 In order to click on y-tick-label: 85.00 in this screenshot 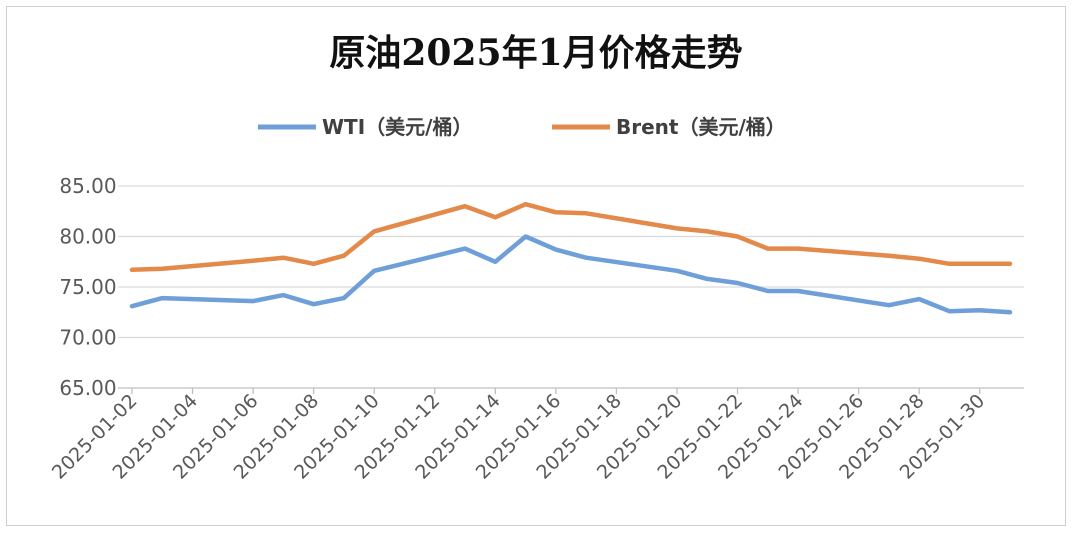, I will do `click(87, 186)`.